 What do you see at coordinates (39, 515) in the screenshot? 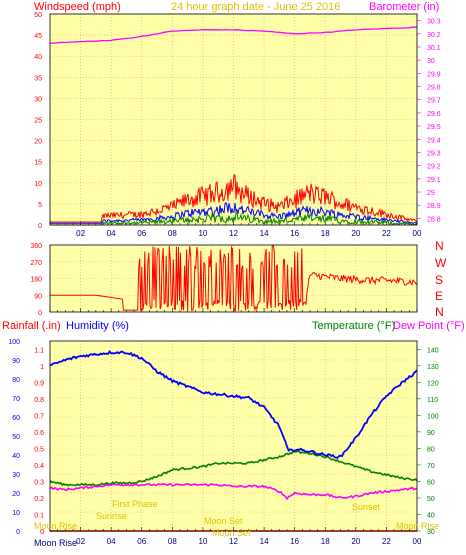
I see `rainfall-y-tick: 0.1` at bounding box center [39, 515].